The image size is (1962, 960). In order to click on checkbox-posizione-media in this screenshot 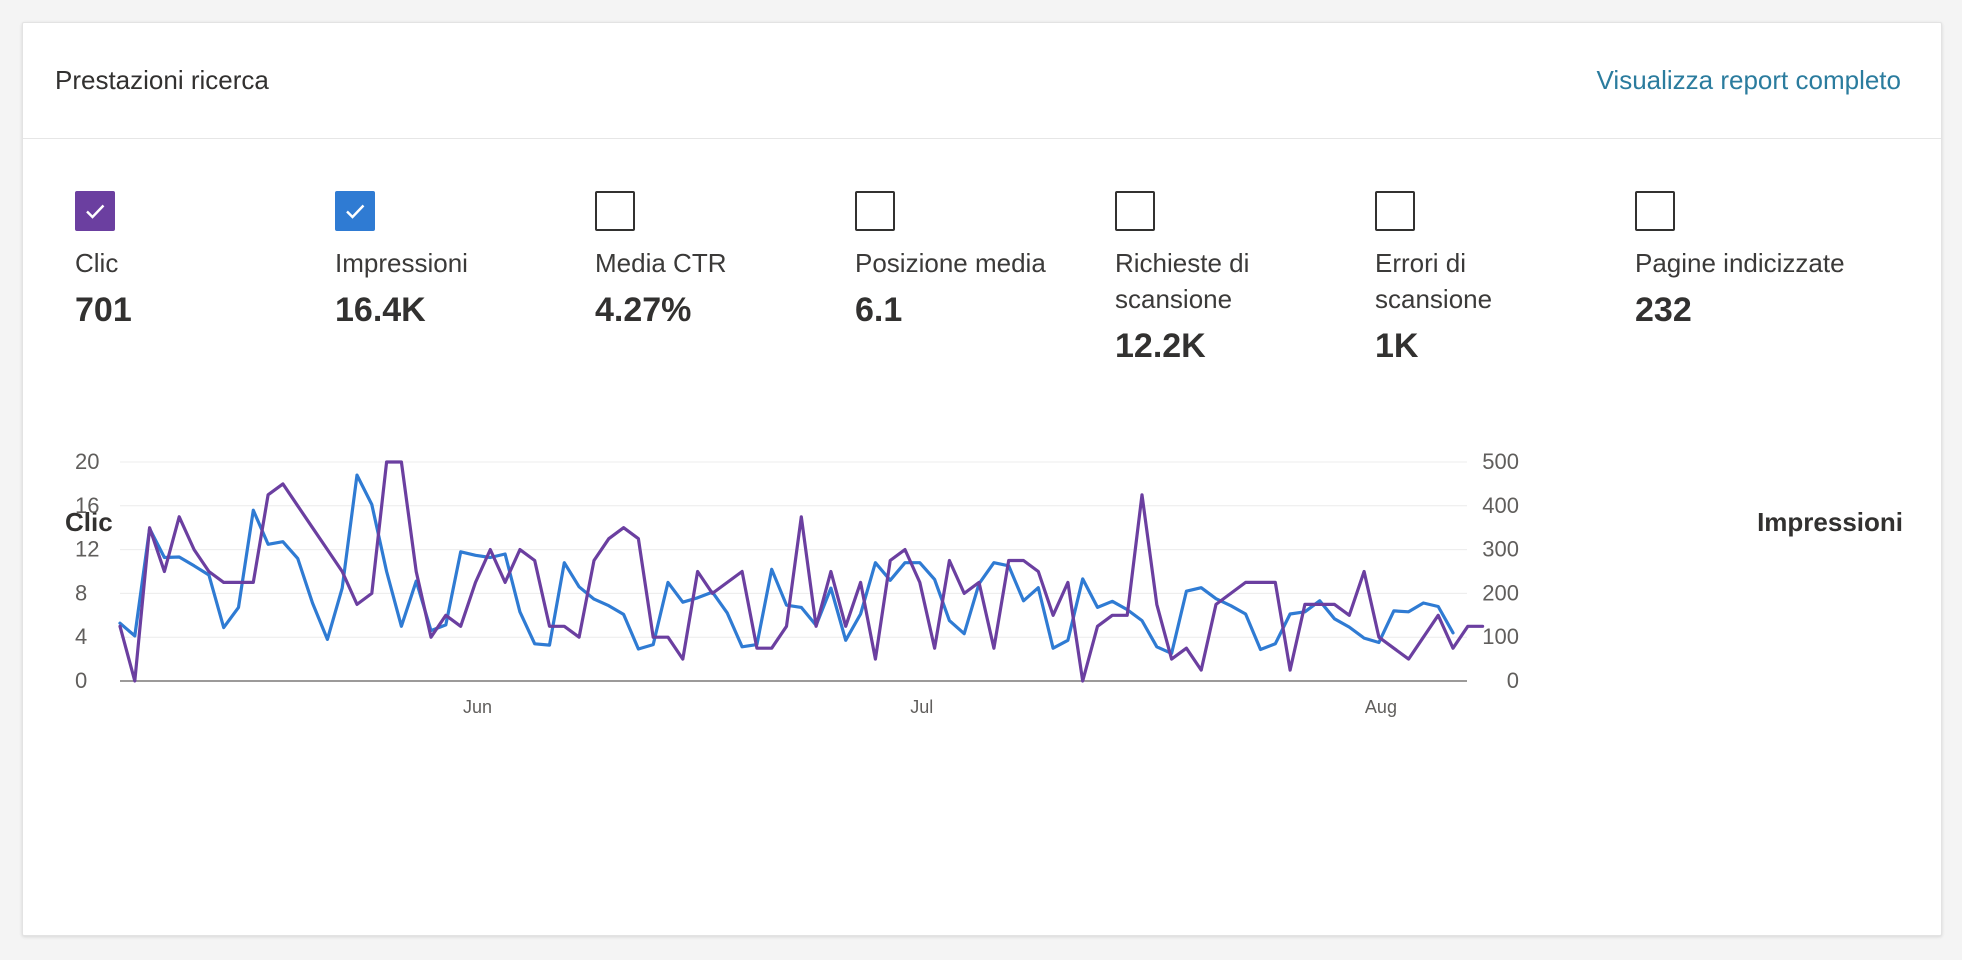, I will do `click(875, 211)`.